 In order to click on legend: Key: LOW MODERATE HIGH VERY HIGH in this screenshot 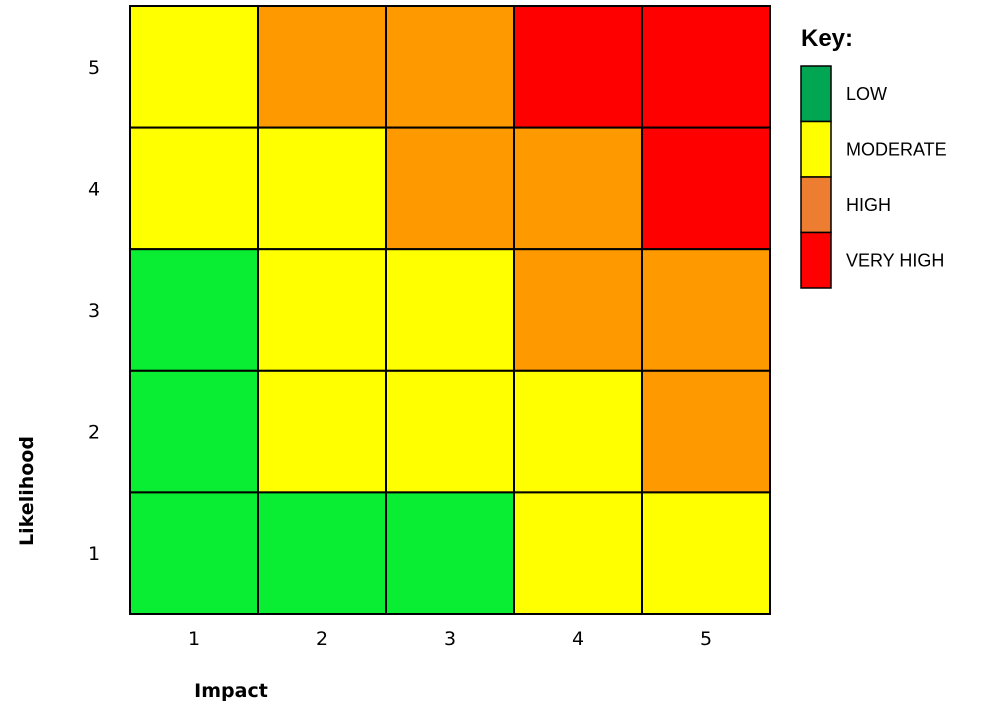, I will do `click(873, 157)`.